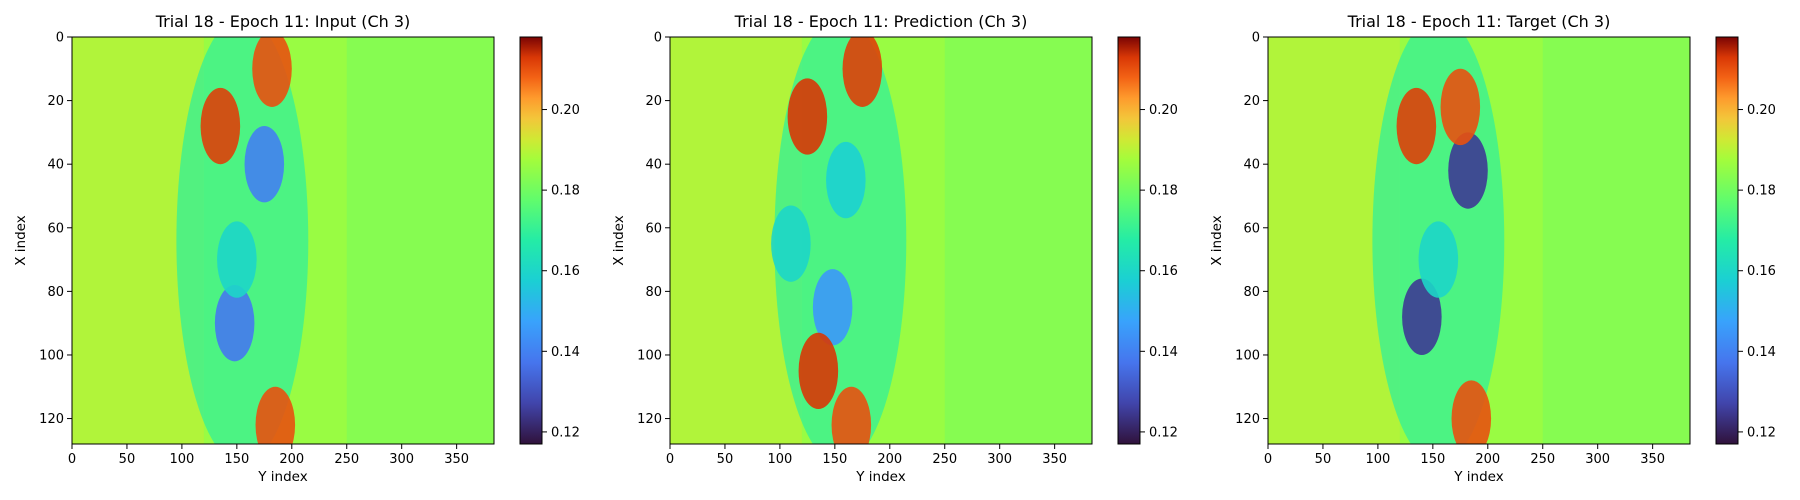  Describe the element at coordinates (283, 21) in the screenshot. I see `chart-title: Trial 18 - Epoch 11: Input (Ch 3)` at that location.